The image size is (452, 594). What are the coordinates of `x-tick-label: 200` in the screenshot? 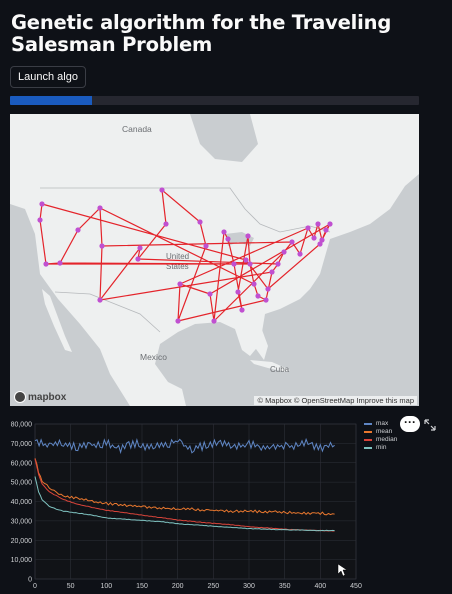 It's located at (178, 586).